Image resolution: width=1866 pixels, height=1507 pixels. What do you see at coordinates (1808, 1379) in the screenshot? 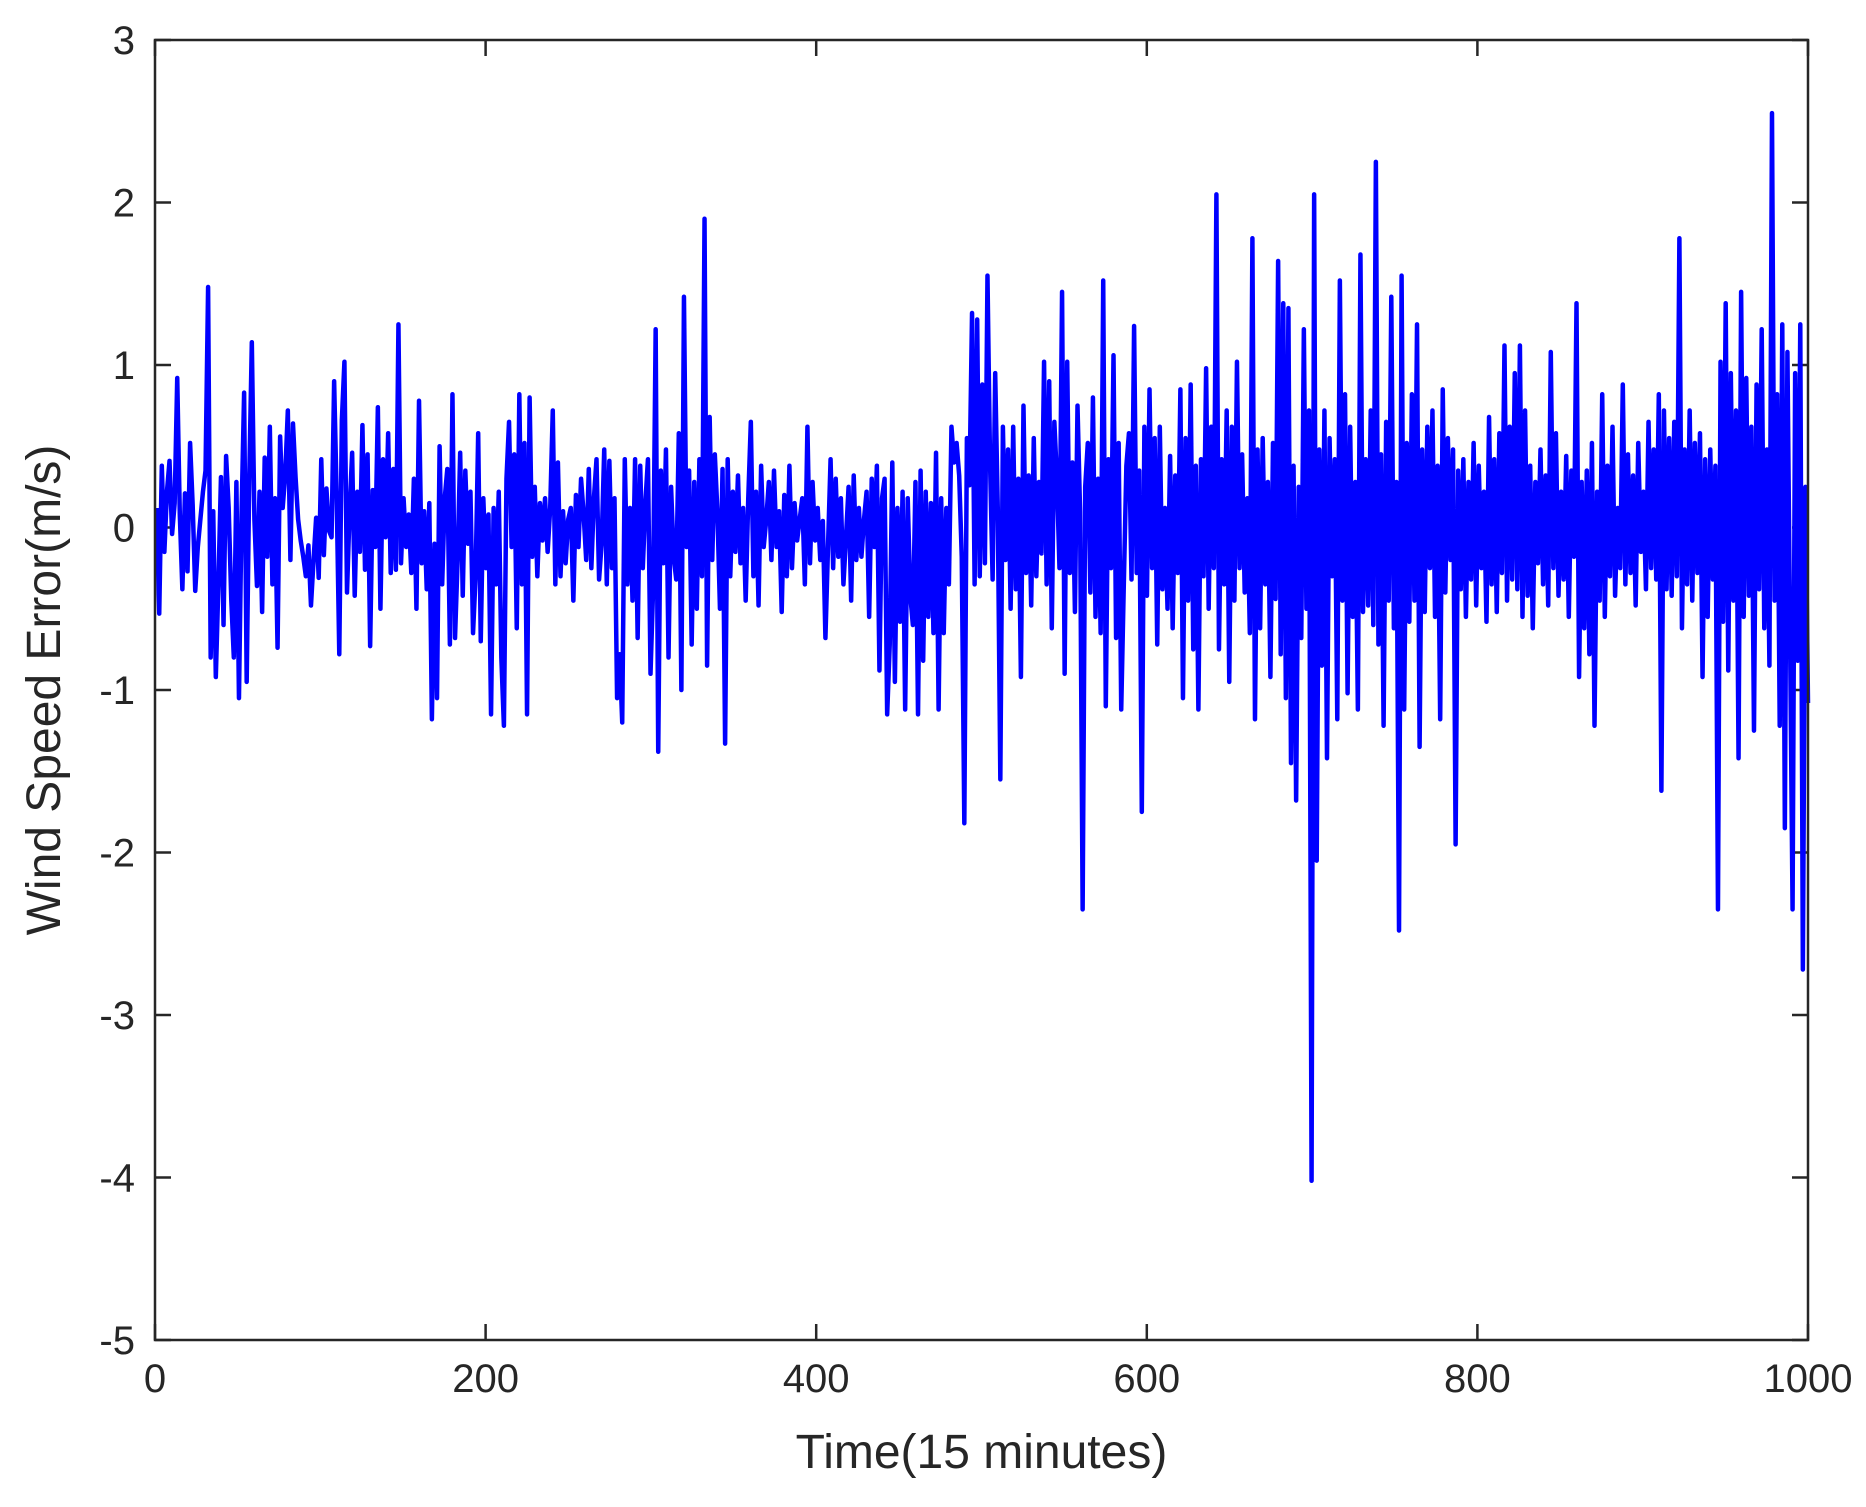
I see `x-tick-label: 1000` at bounding box center [1808, 1379].